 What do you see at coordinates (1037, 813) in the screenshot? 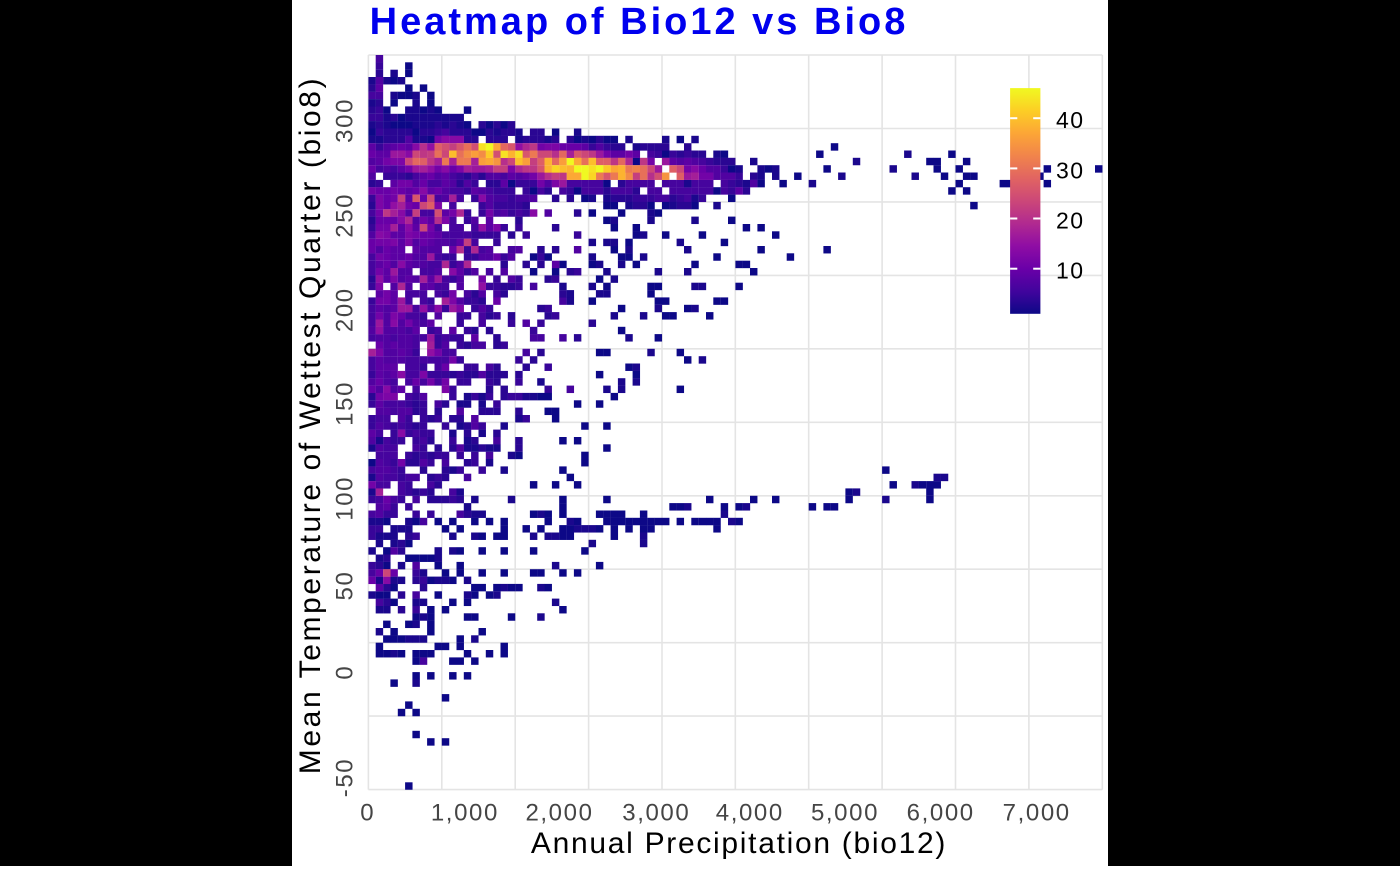
I see `svg-text: 7,000` at bounding box center [1037, 813].